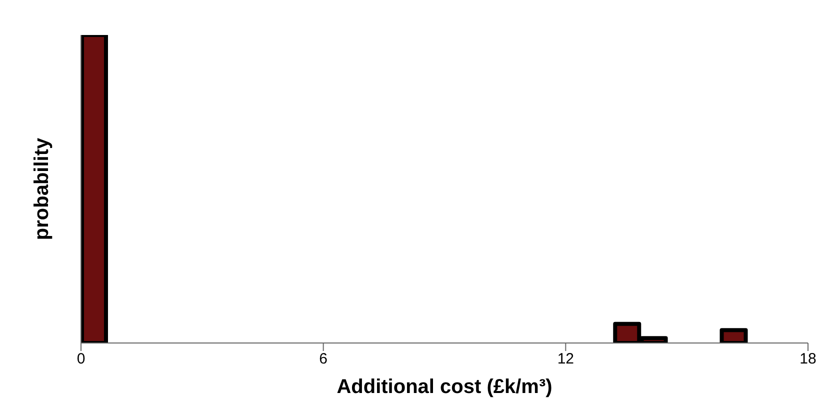 The image size is (821, 414). I want to click on x-tick-label: 0, so click(81, 359).